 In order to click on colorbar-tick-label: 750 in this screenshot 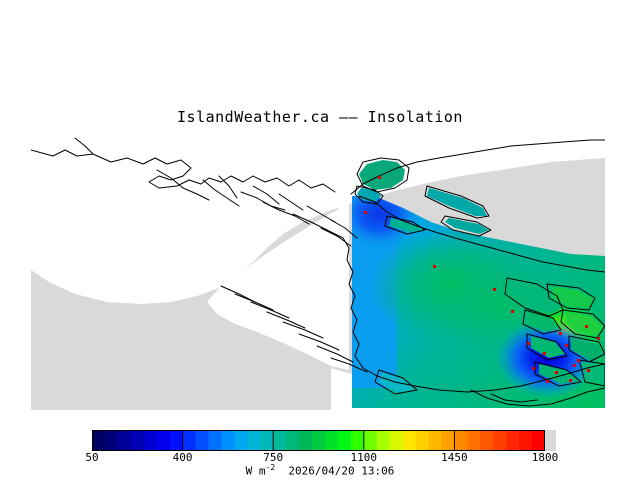, I will do `click(273, 457)`.